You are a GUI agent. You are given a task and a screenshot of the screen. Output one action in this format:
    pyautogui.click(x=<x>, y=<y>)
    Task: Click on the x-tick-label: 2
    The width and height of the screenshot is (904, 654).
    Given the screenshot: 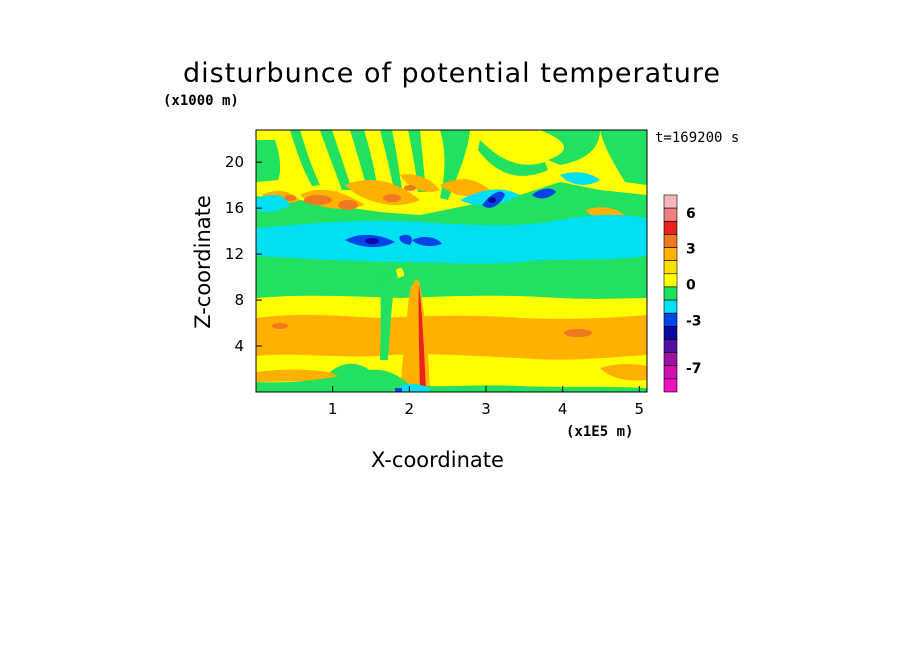 What is the action you would take?
    pyautogui.click(x=410, y=409)
    